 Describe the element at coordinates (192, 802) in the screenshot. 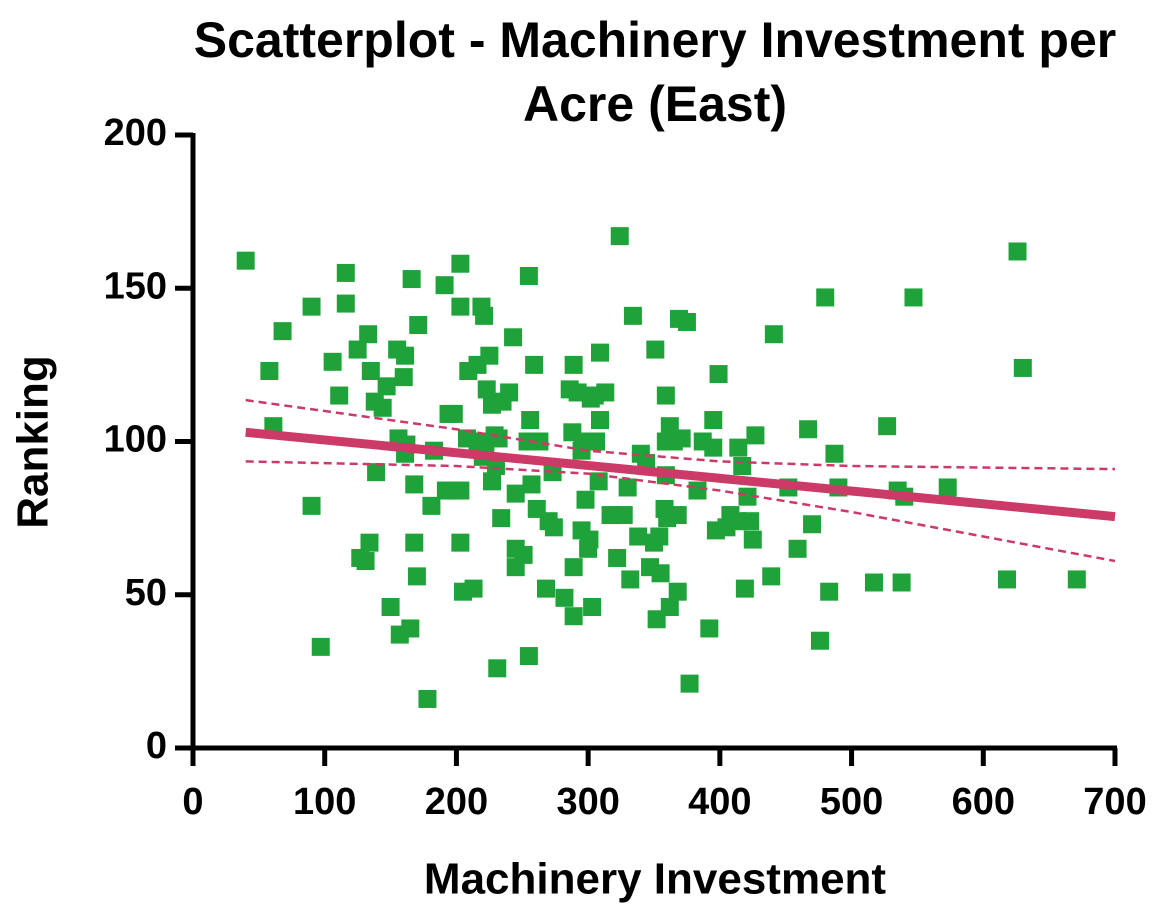

I see `x-tick-label: 0` at that location.